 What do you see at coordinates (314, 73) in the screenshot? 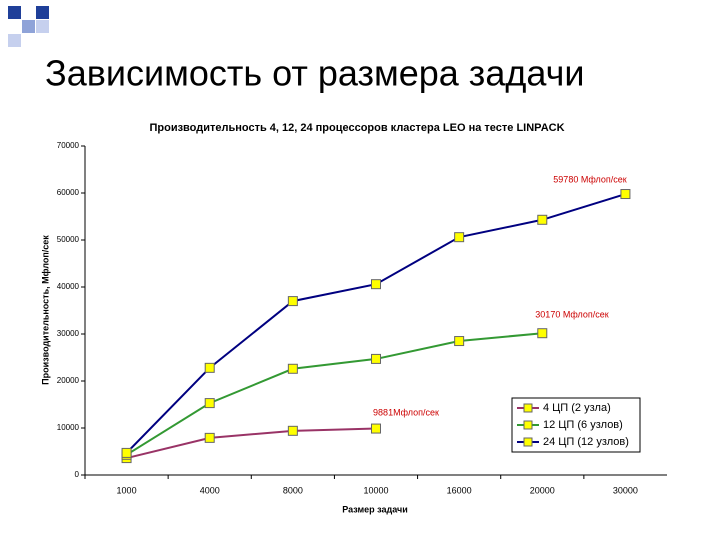
I see `slide-title: Зависимость от размера задачи` at bounding box center [314, 73].